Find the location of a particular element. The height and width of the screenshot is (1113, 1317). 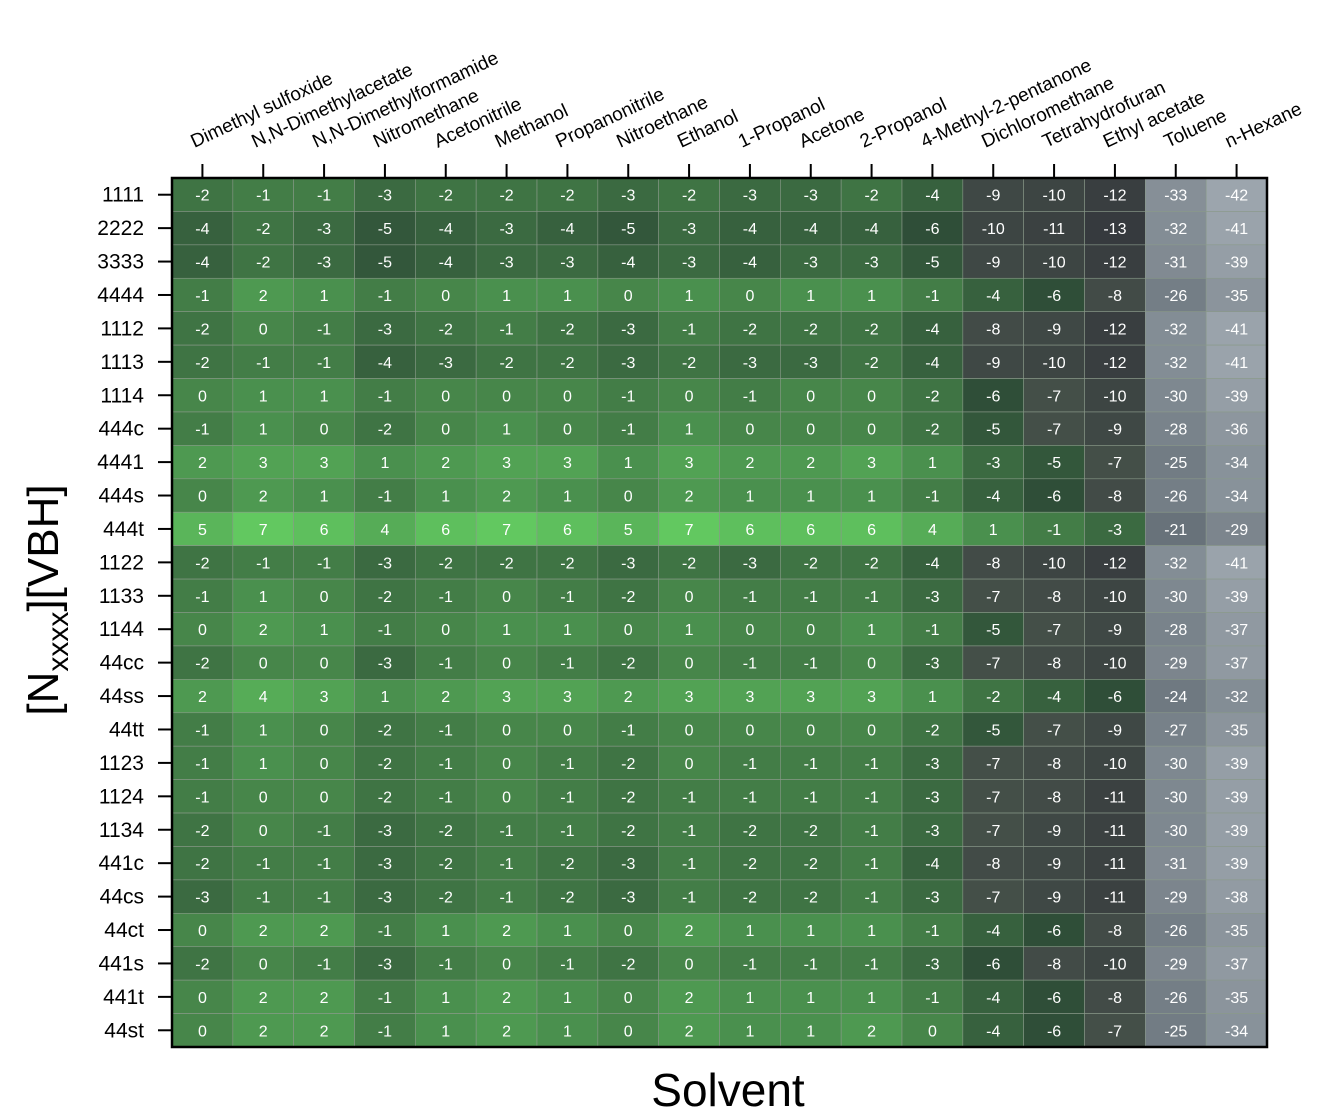

cell-value-label: -11 is located at coordinates (1115, 831).